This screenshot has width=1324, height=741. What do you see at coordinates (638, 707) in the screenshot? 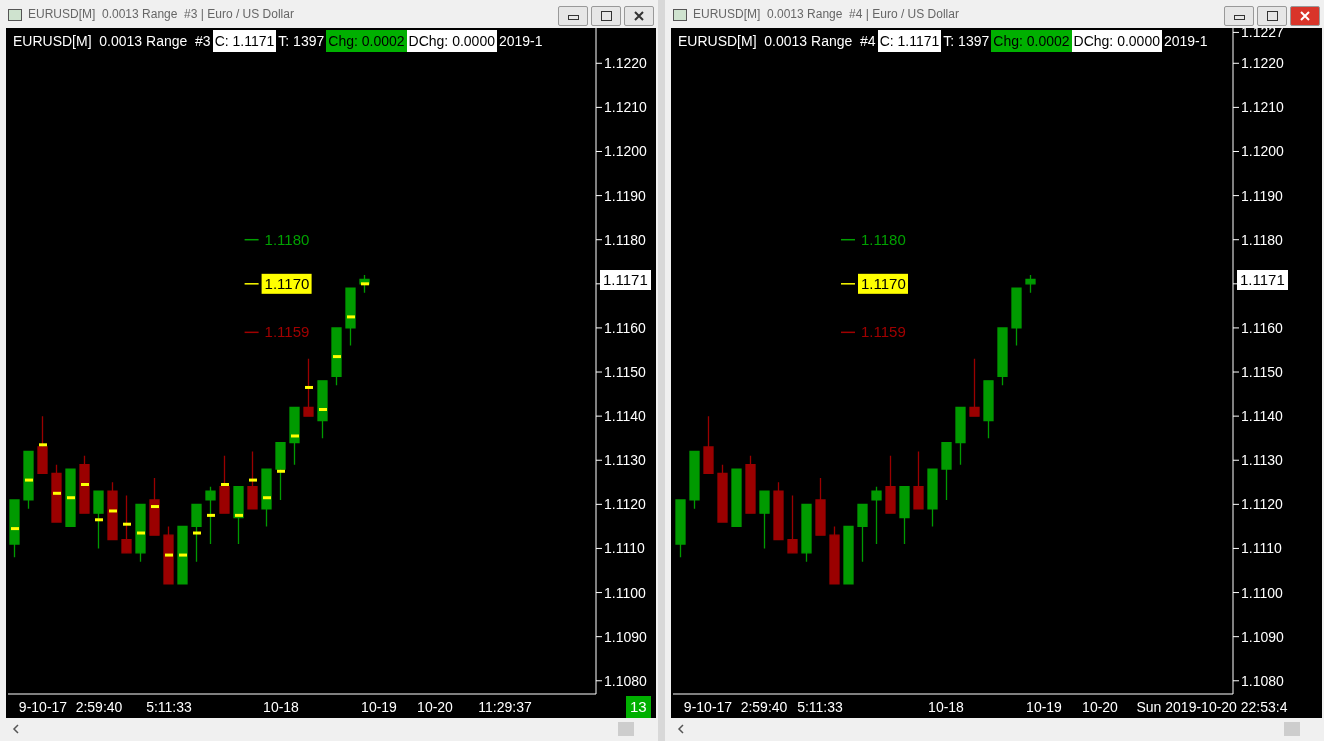
I see `text: 13` at bounding box center [638, 707].